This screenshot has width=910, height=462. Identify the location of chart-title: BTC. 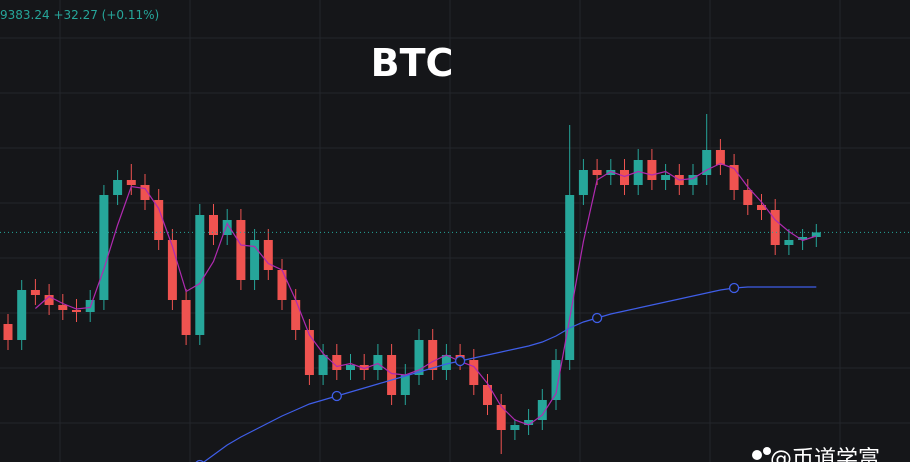
(412, 63).